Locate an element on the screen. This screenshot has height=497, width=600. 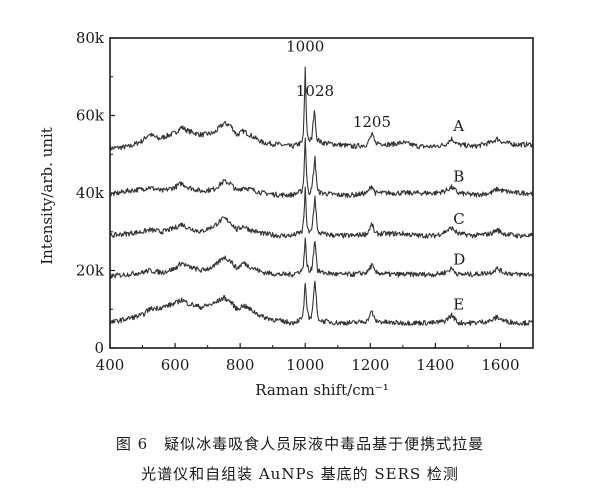
peak-label-1205: 1205 is located at coordinates (372, 122).